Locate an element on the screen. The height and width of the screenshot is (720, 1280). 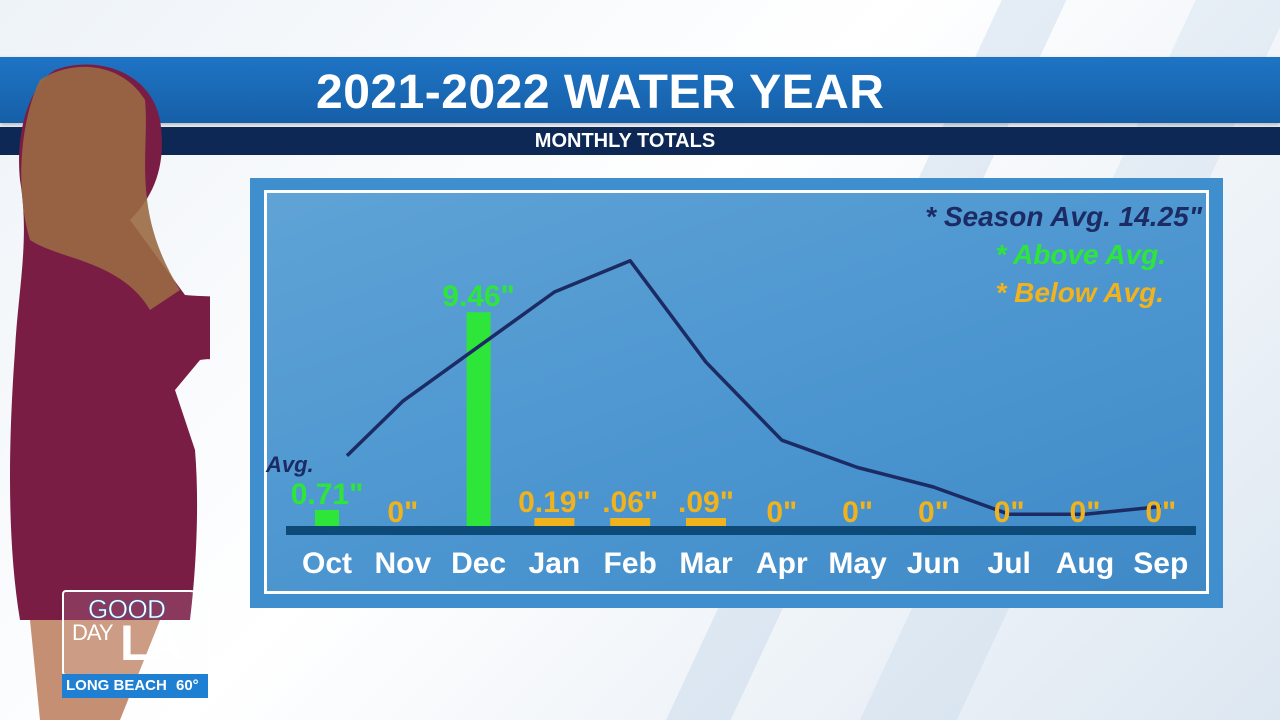
value-label-dec: 9.46" is located at coordinates (478, 296).